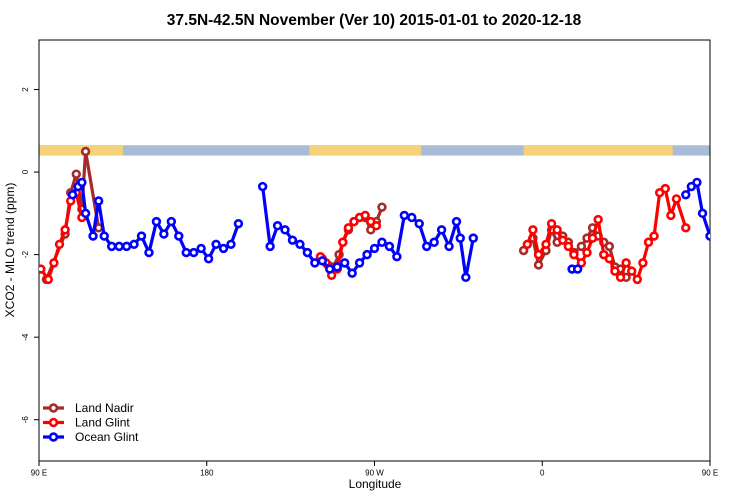 The image size is (750, 500). I want to click on legend-item: Ocean Glint, so click(91, 437).